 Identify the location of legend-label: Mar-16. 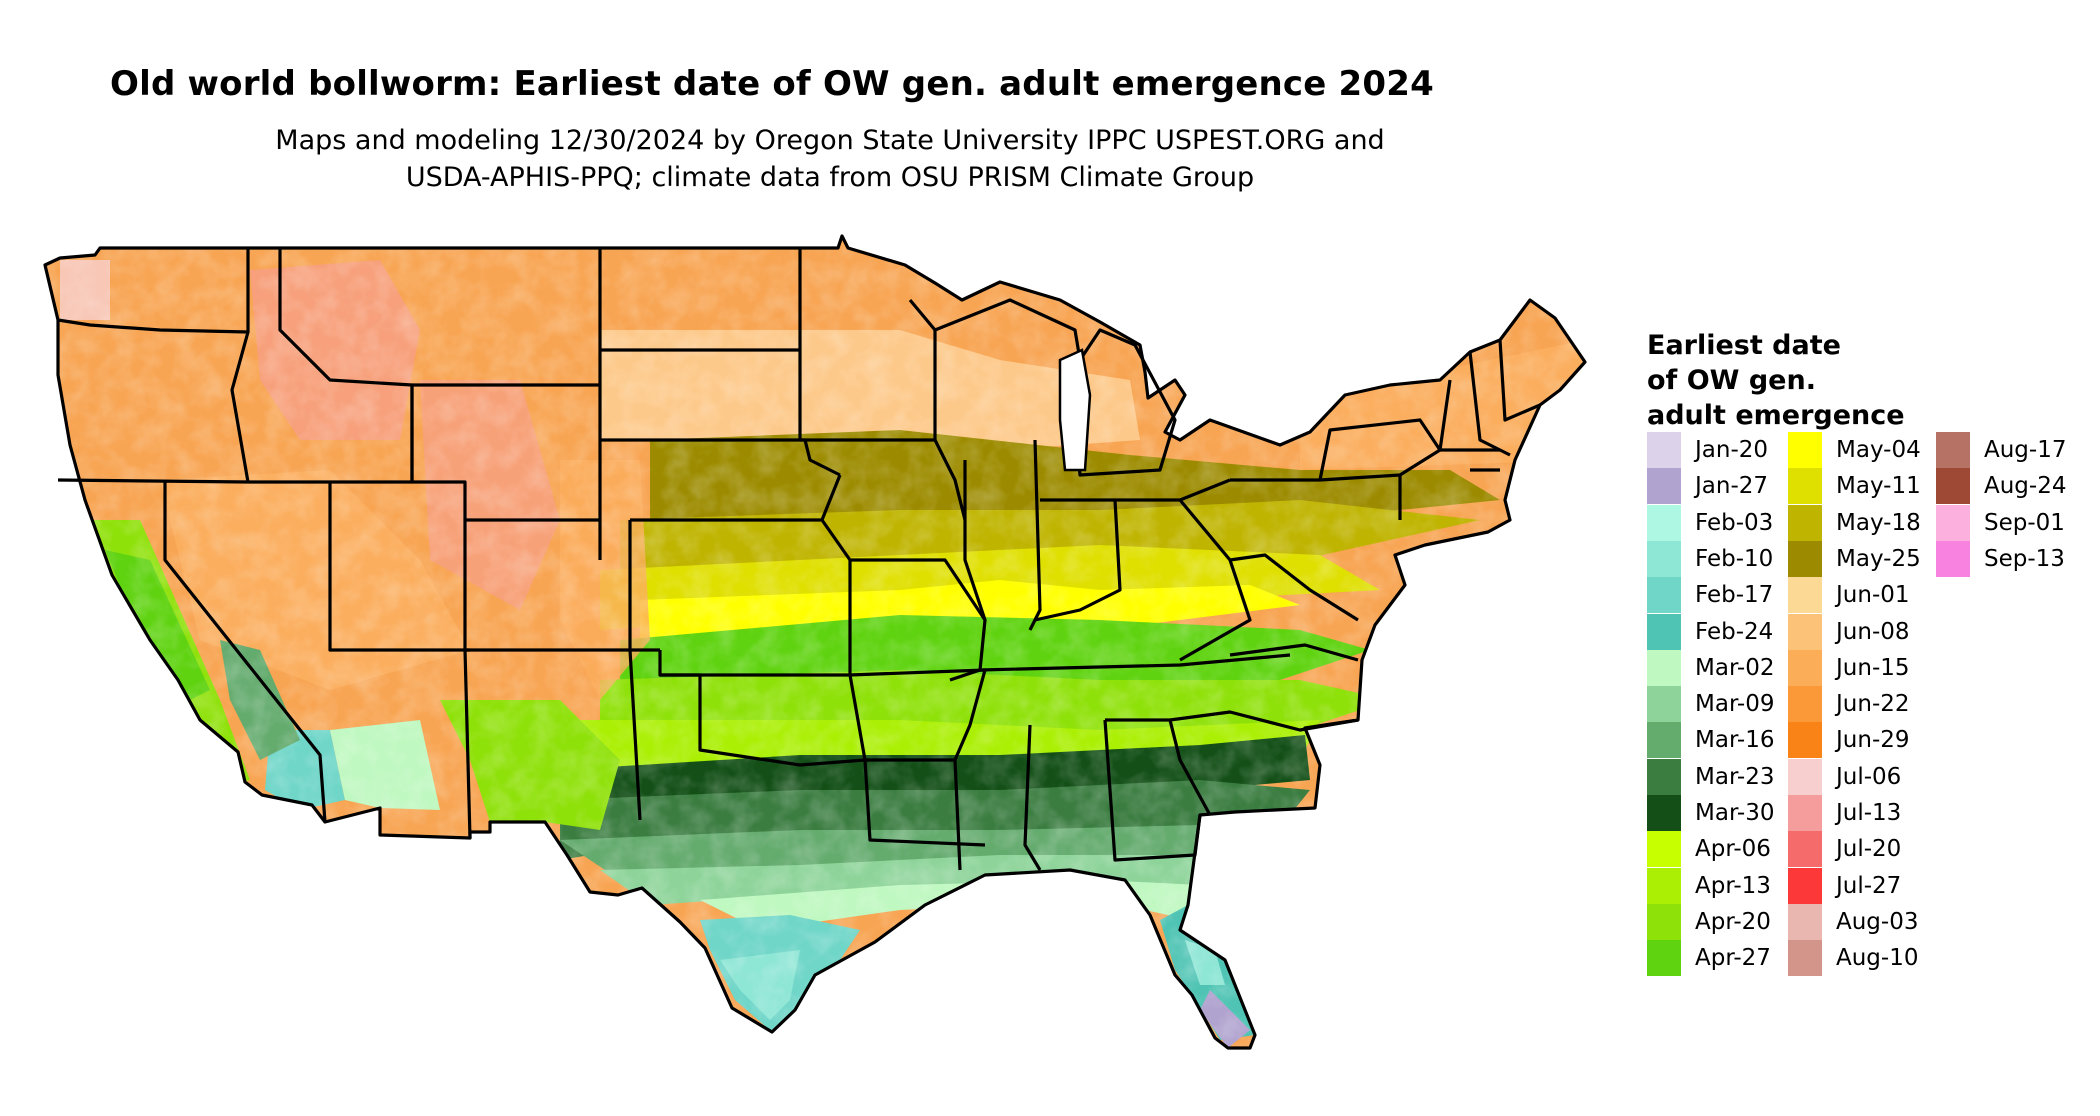
(1735, 740).